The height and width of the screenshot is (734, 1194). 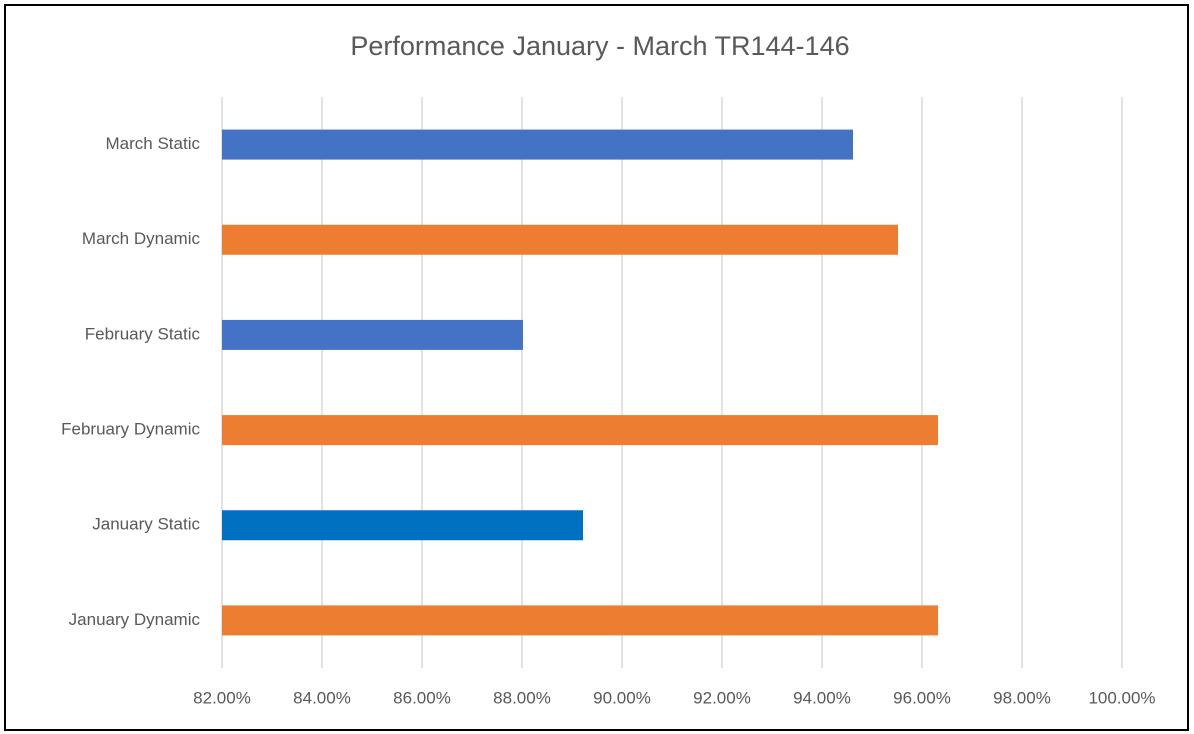 I want to click on x-tick-label: 90.00%, so click(x=622, y=697).